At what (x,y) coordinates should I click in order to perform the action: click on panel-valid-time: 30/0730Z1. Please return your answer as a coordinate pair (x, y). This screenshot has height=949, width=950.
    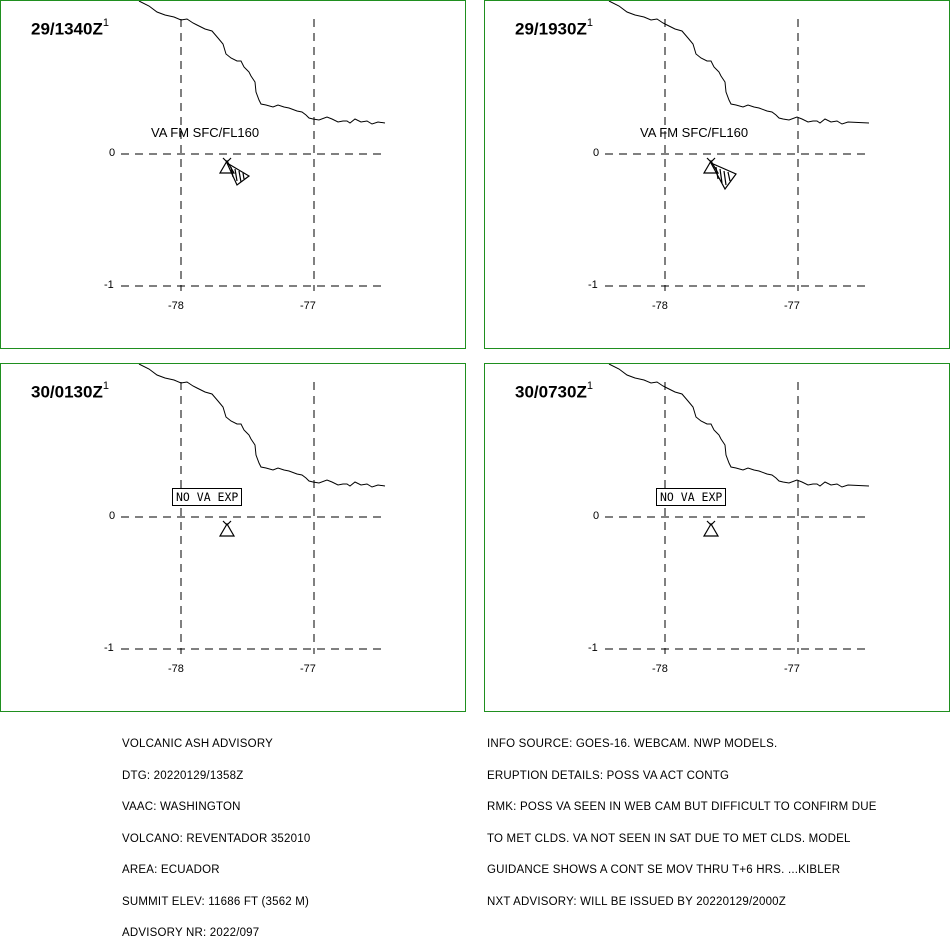
    Looking at the image, I should click on (554, 391).